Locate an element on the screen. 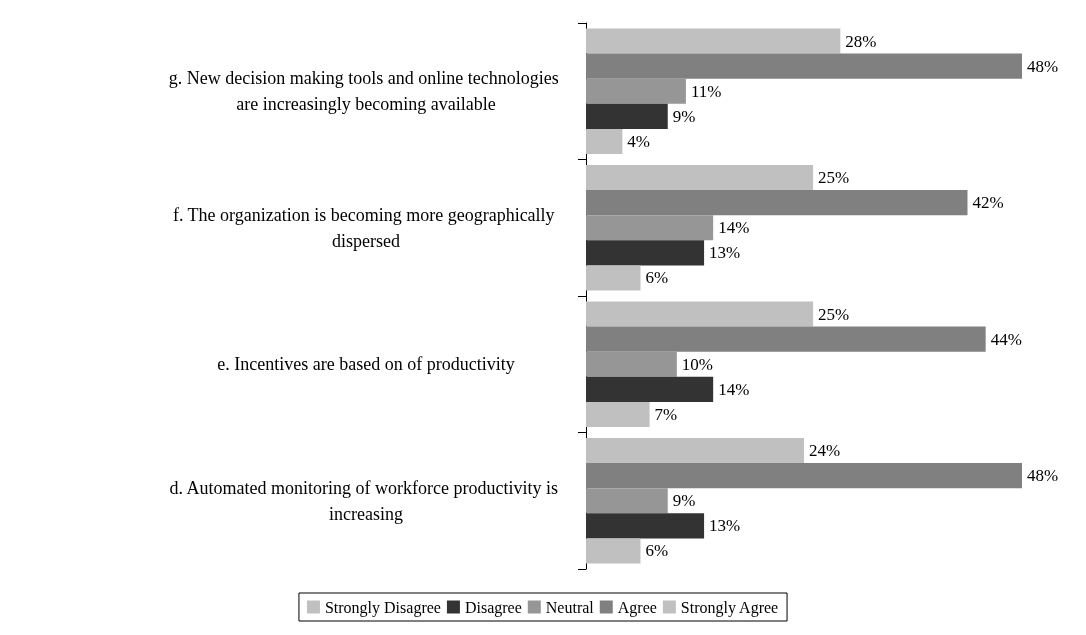  data-label: 44% is located at coordinates (1006, 339).